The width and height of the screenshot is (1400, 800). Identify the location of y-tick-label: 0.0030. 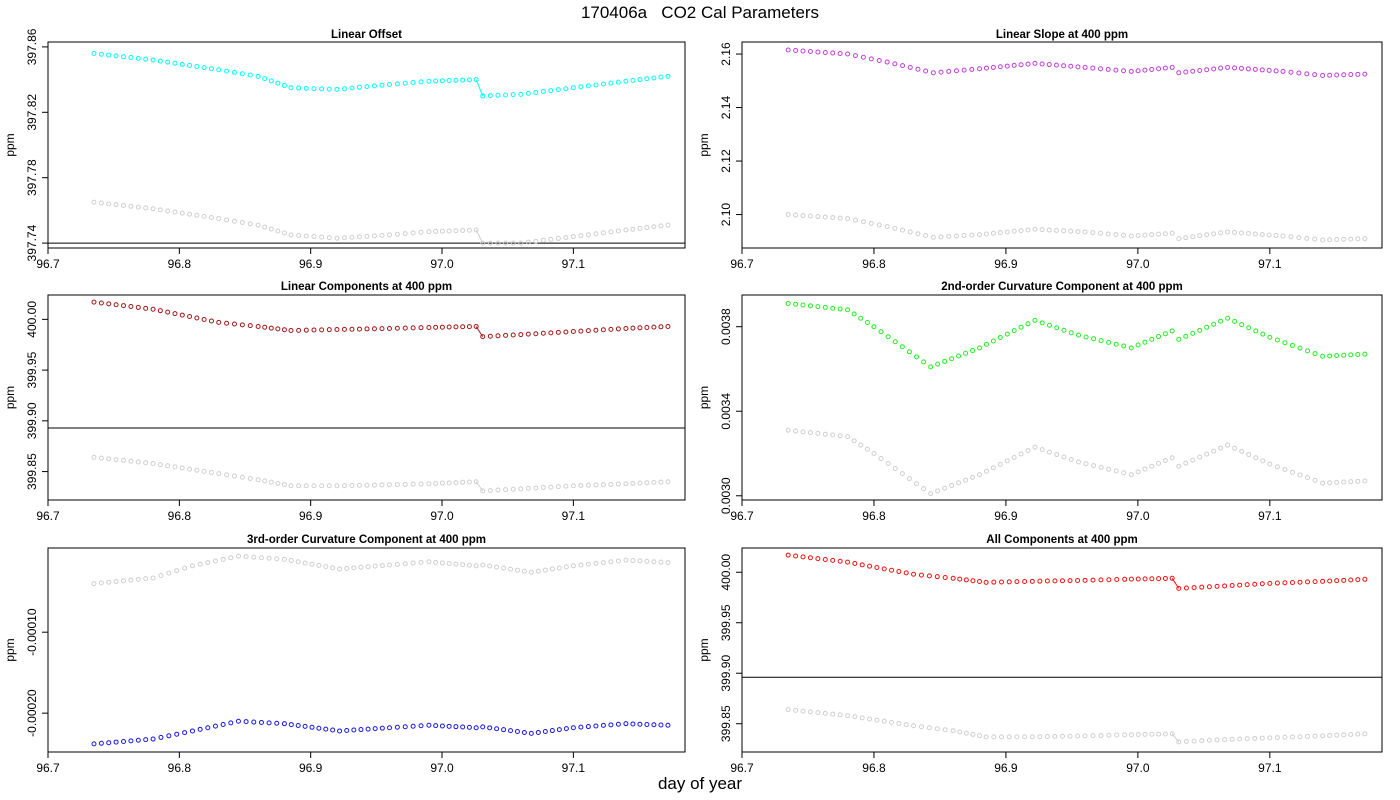
(726, 495).